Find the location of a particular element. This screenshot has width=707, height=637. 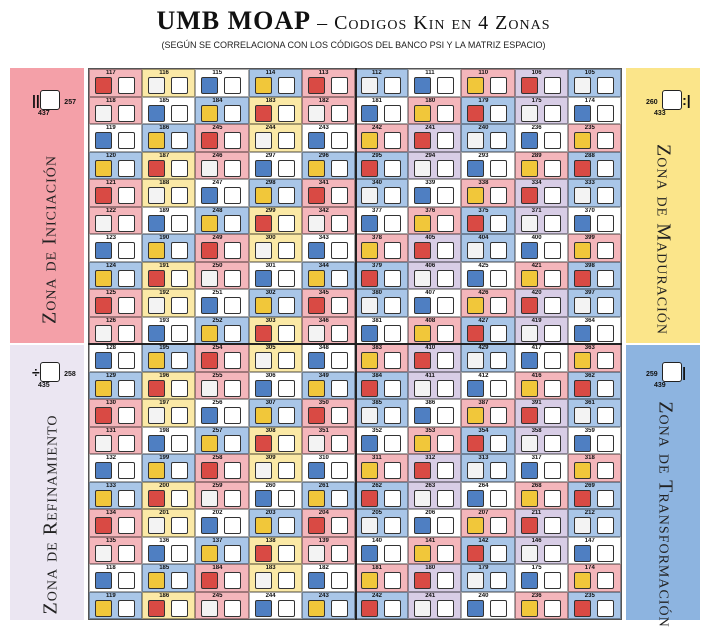

kin-number: 269 is located at coordinates (589, 485).